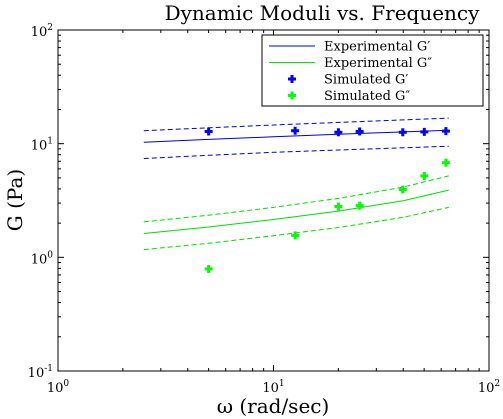 This screenshot has width=503, height=419. Describe the element at coordinates (42, 31) in the screenshot. I see `y-tick-label: 10²` at that location.